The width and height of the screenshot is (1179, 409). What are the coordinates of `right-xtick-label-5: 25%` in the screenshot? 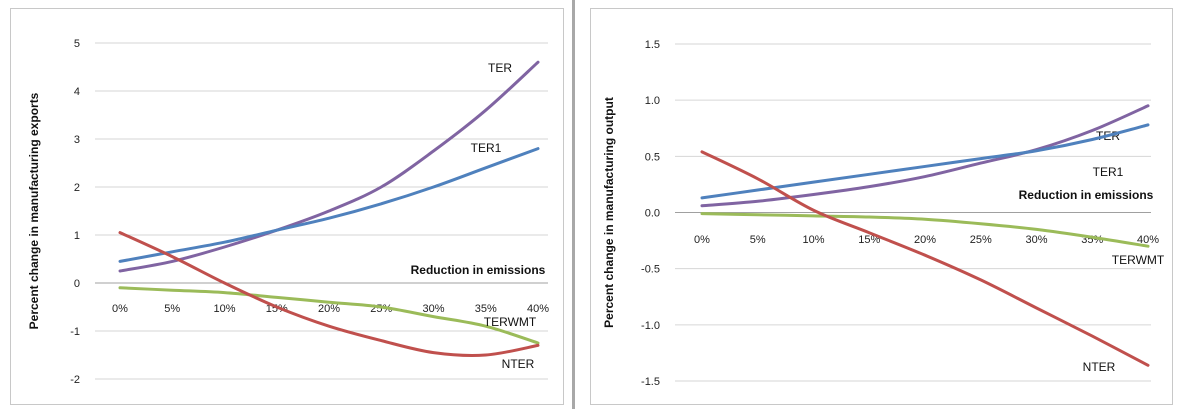 It's located at (981, 240).